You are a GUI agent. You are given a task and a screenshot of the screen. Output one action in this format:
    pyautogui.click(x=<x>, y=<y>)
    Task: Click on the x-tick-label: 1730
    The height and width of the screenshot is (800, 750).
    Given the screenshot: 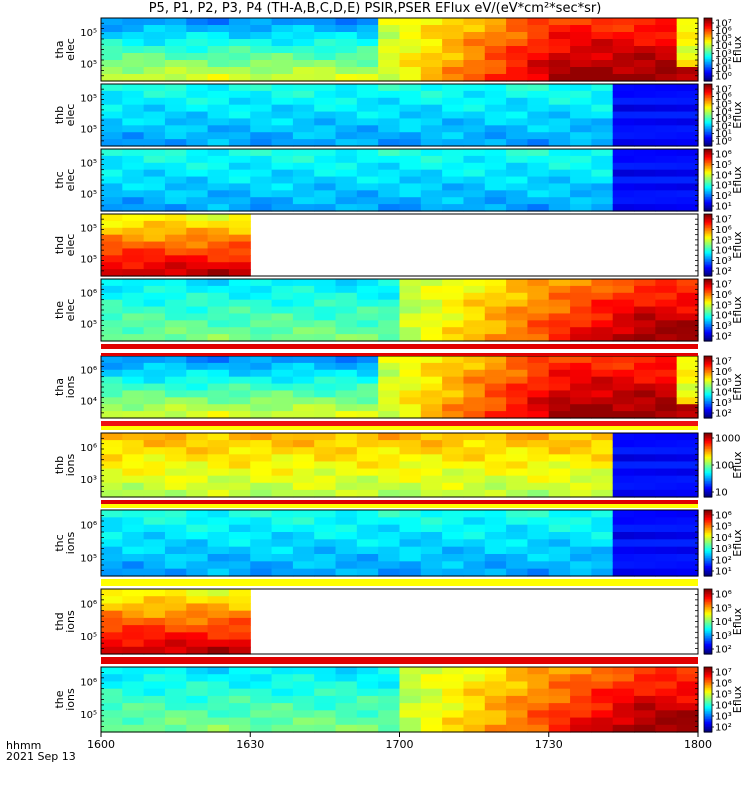 What is the action you would take?
    pyautogui.click(x=549, y=744)
    